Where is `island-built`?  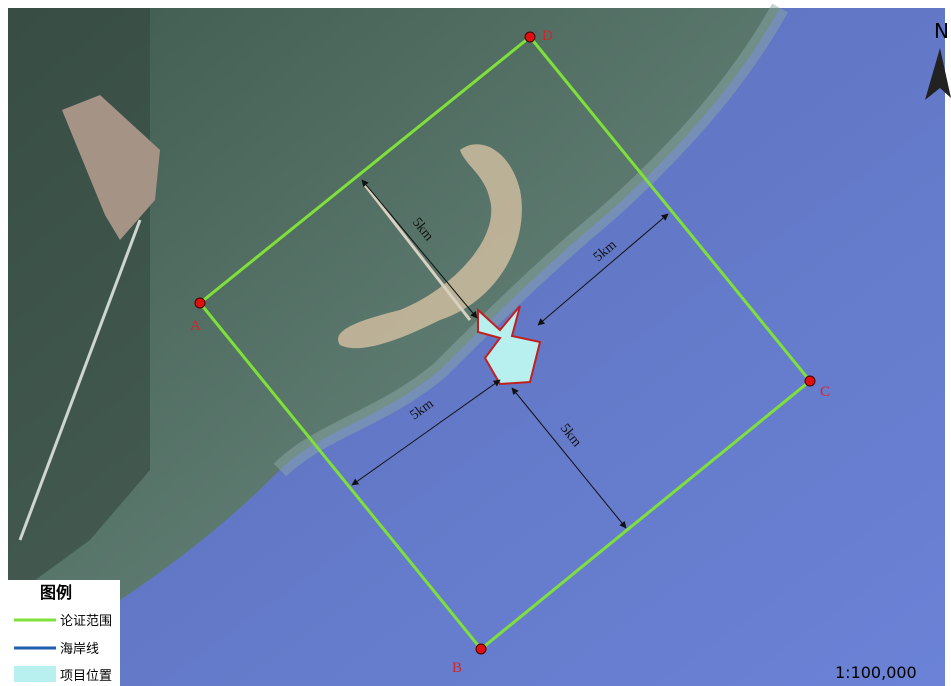 island-built is located at coordinates (111, 167).